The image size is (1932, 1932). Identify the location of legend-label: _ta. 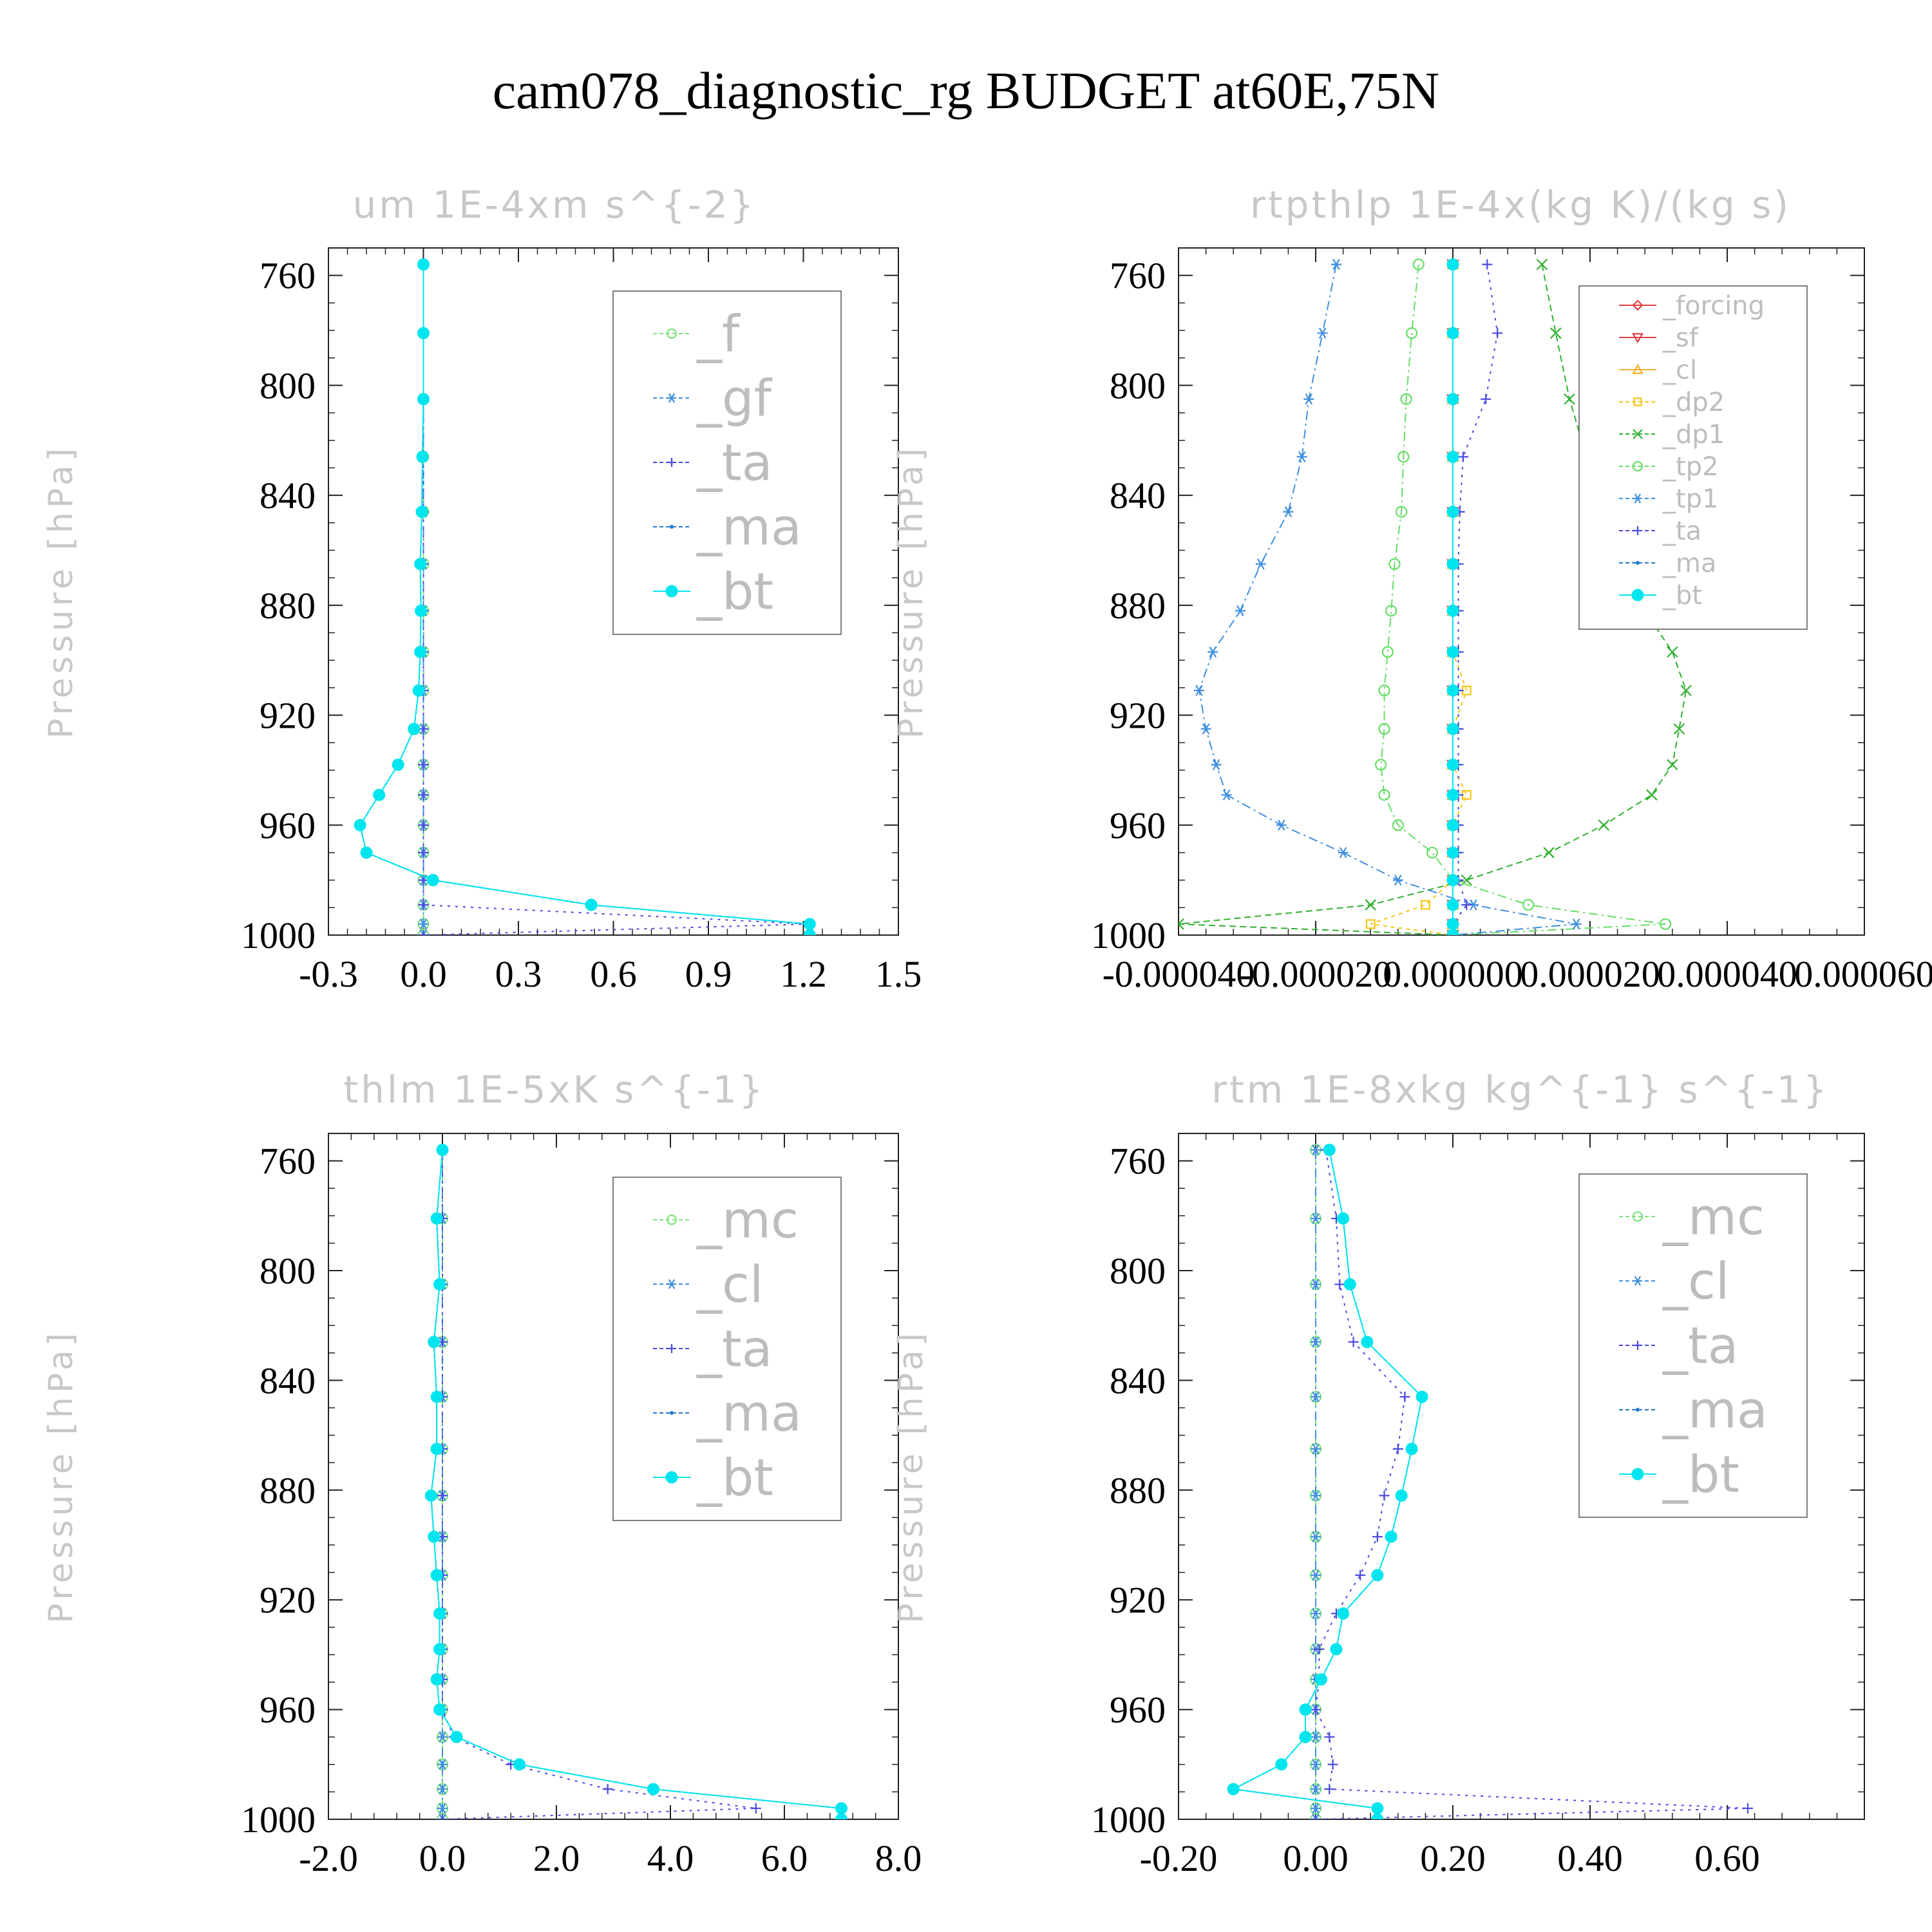
(734, 1349).